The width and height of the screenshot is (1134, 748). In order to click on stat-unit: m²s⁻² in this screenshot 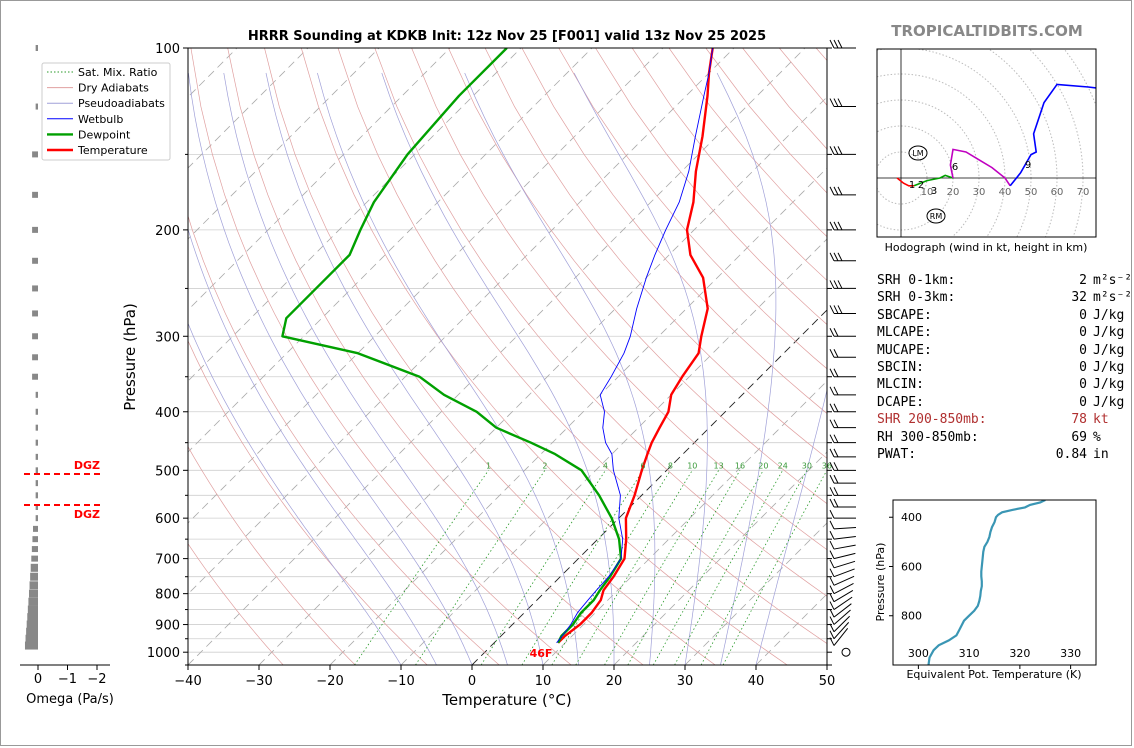, I will do `click(1113, 298)`.